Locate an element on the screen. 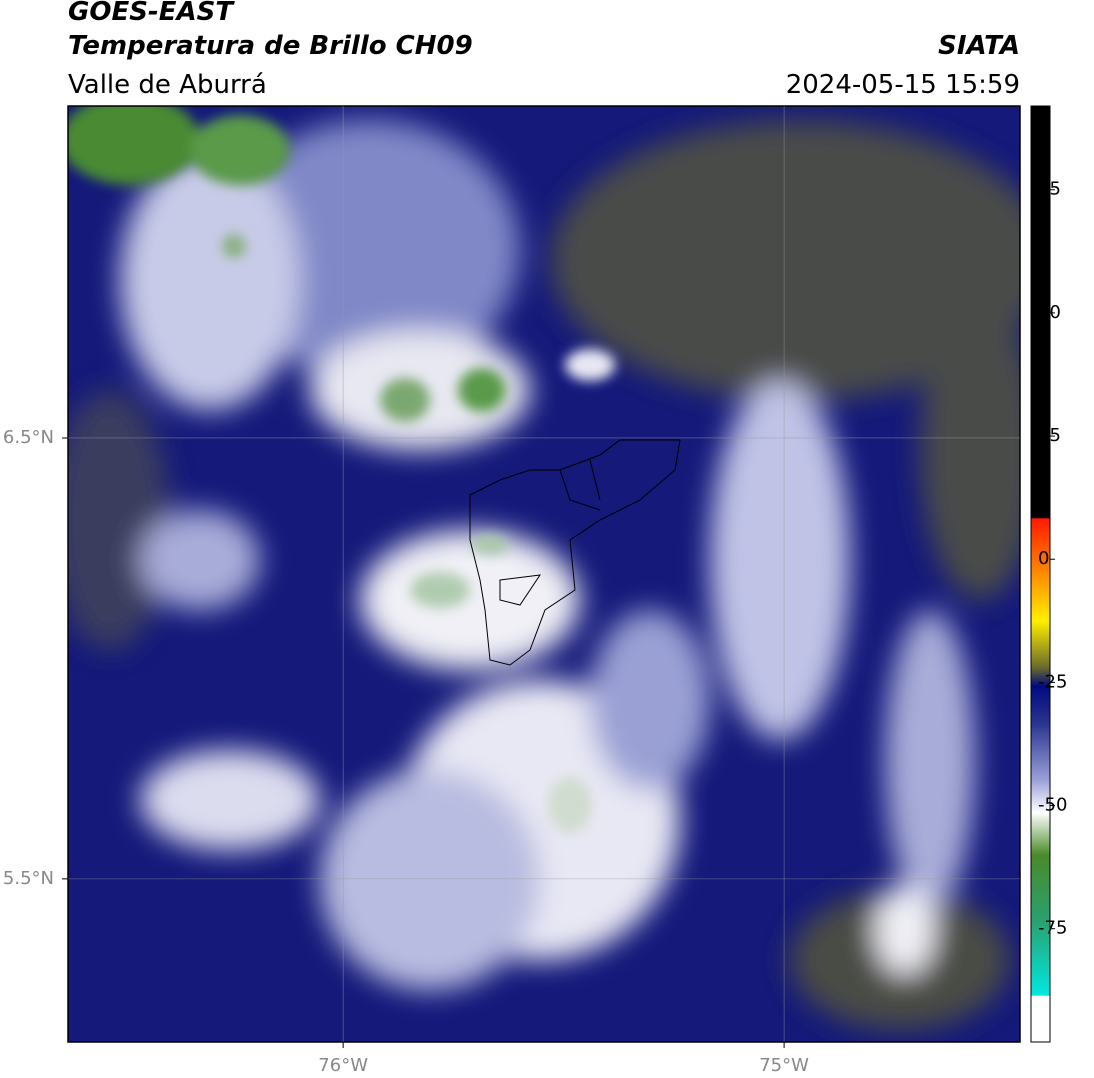 Image resolution: width=1094 pixels, height=1078 pixels. colorbar is located at coordinates (1040, 574).